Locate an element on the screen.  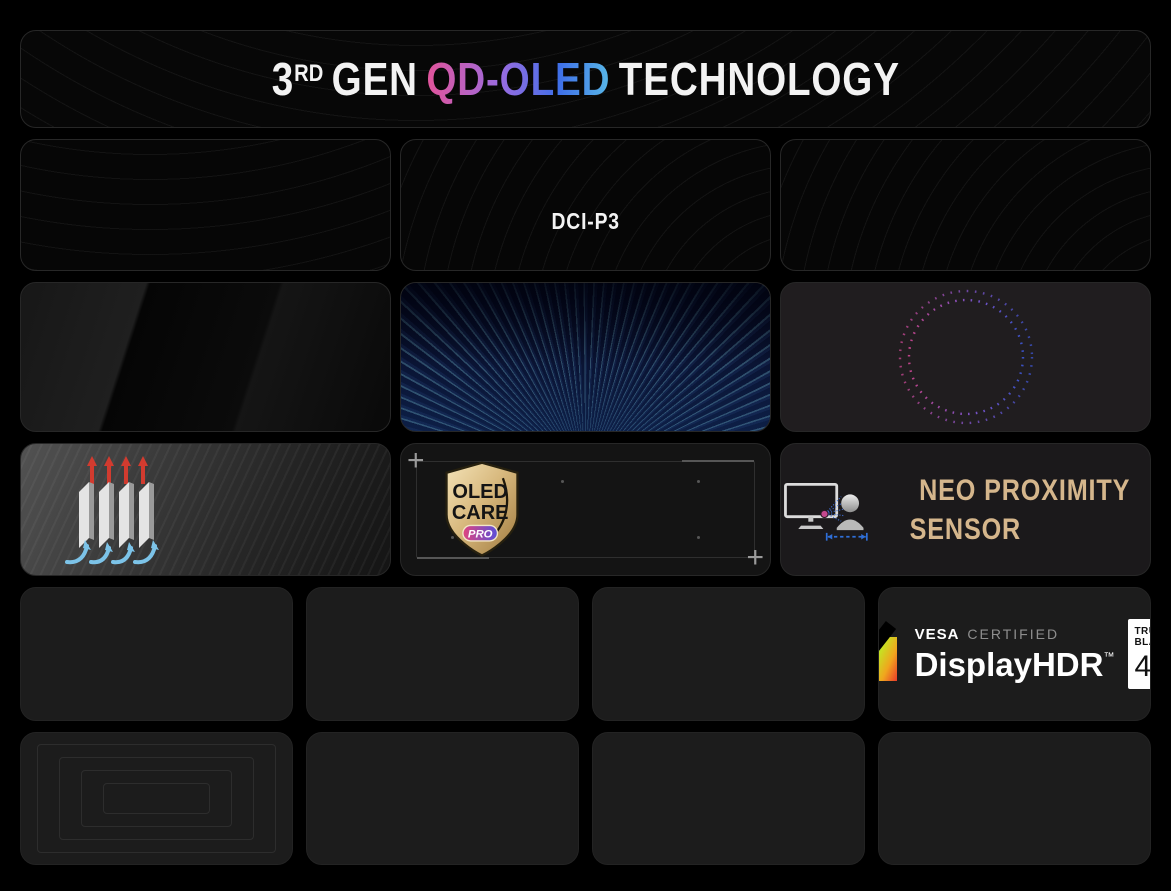
tile-displaywidget-center: DISPLAYWIDGET CENTER is located at coordinates (442, 798).